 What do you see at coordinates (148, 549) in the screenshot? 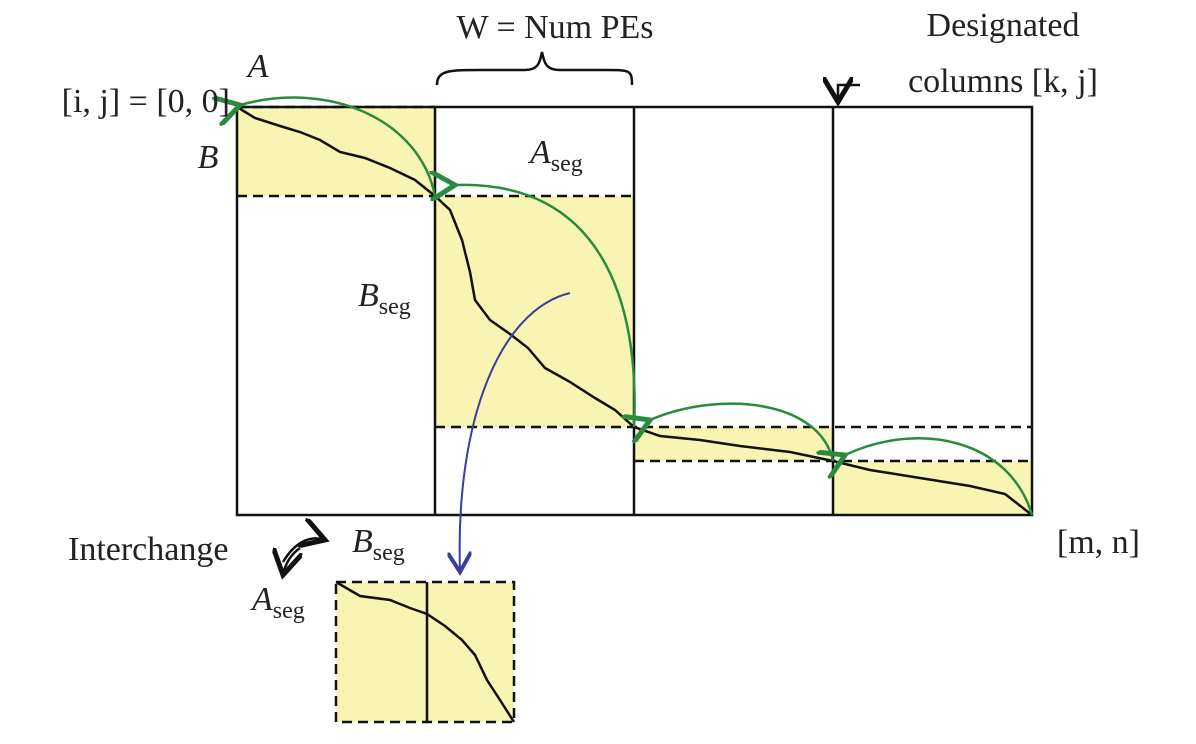
I see `interchange-label: Interchange` at bounding box center [148, 549].